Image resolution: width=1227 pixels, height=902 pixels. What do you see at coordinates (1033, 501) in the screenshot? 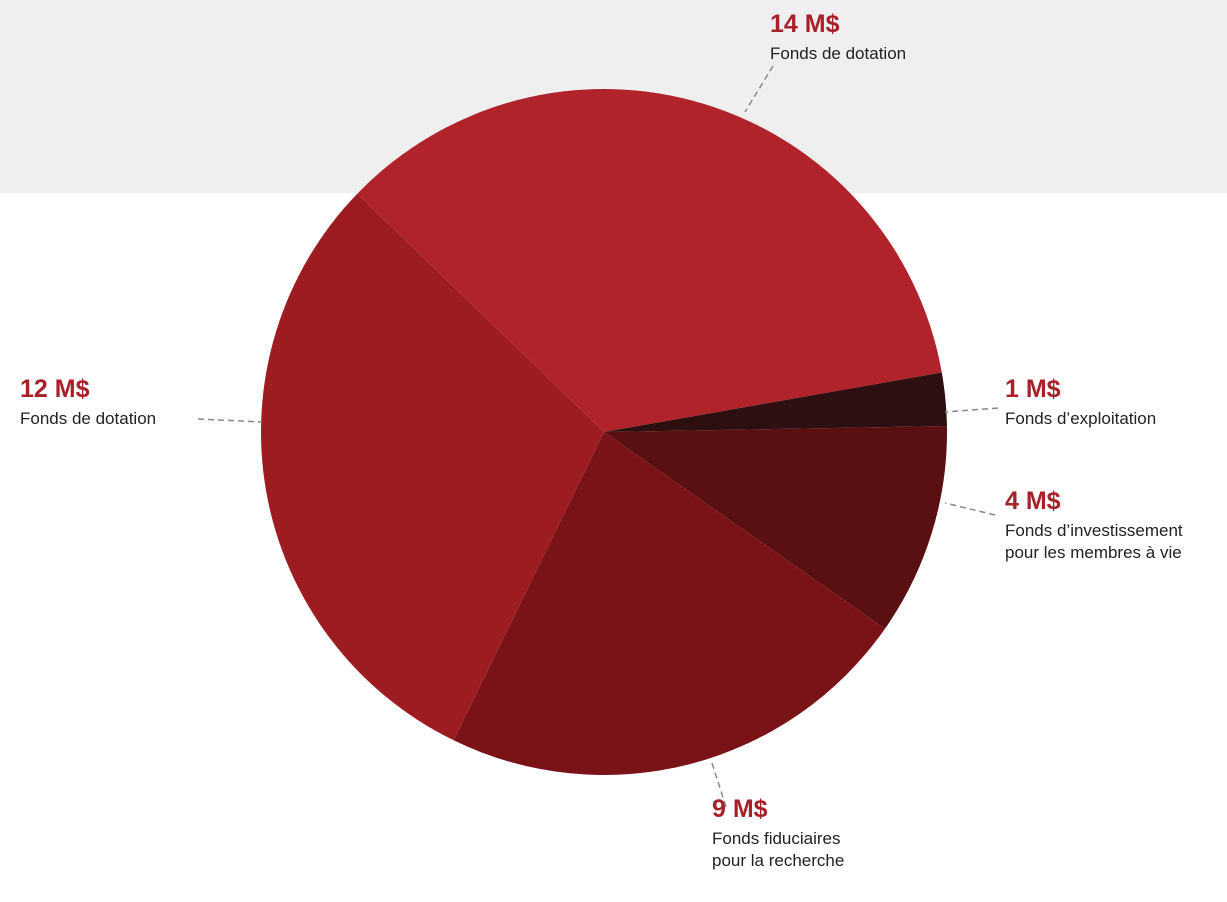
I see `value-label: 4 M$` at bounding box center [1033, 501].